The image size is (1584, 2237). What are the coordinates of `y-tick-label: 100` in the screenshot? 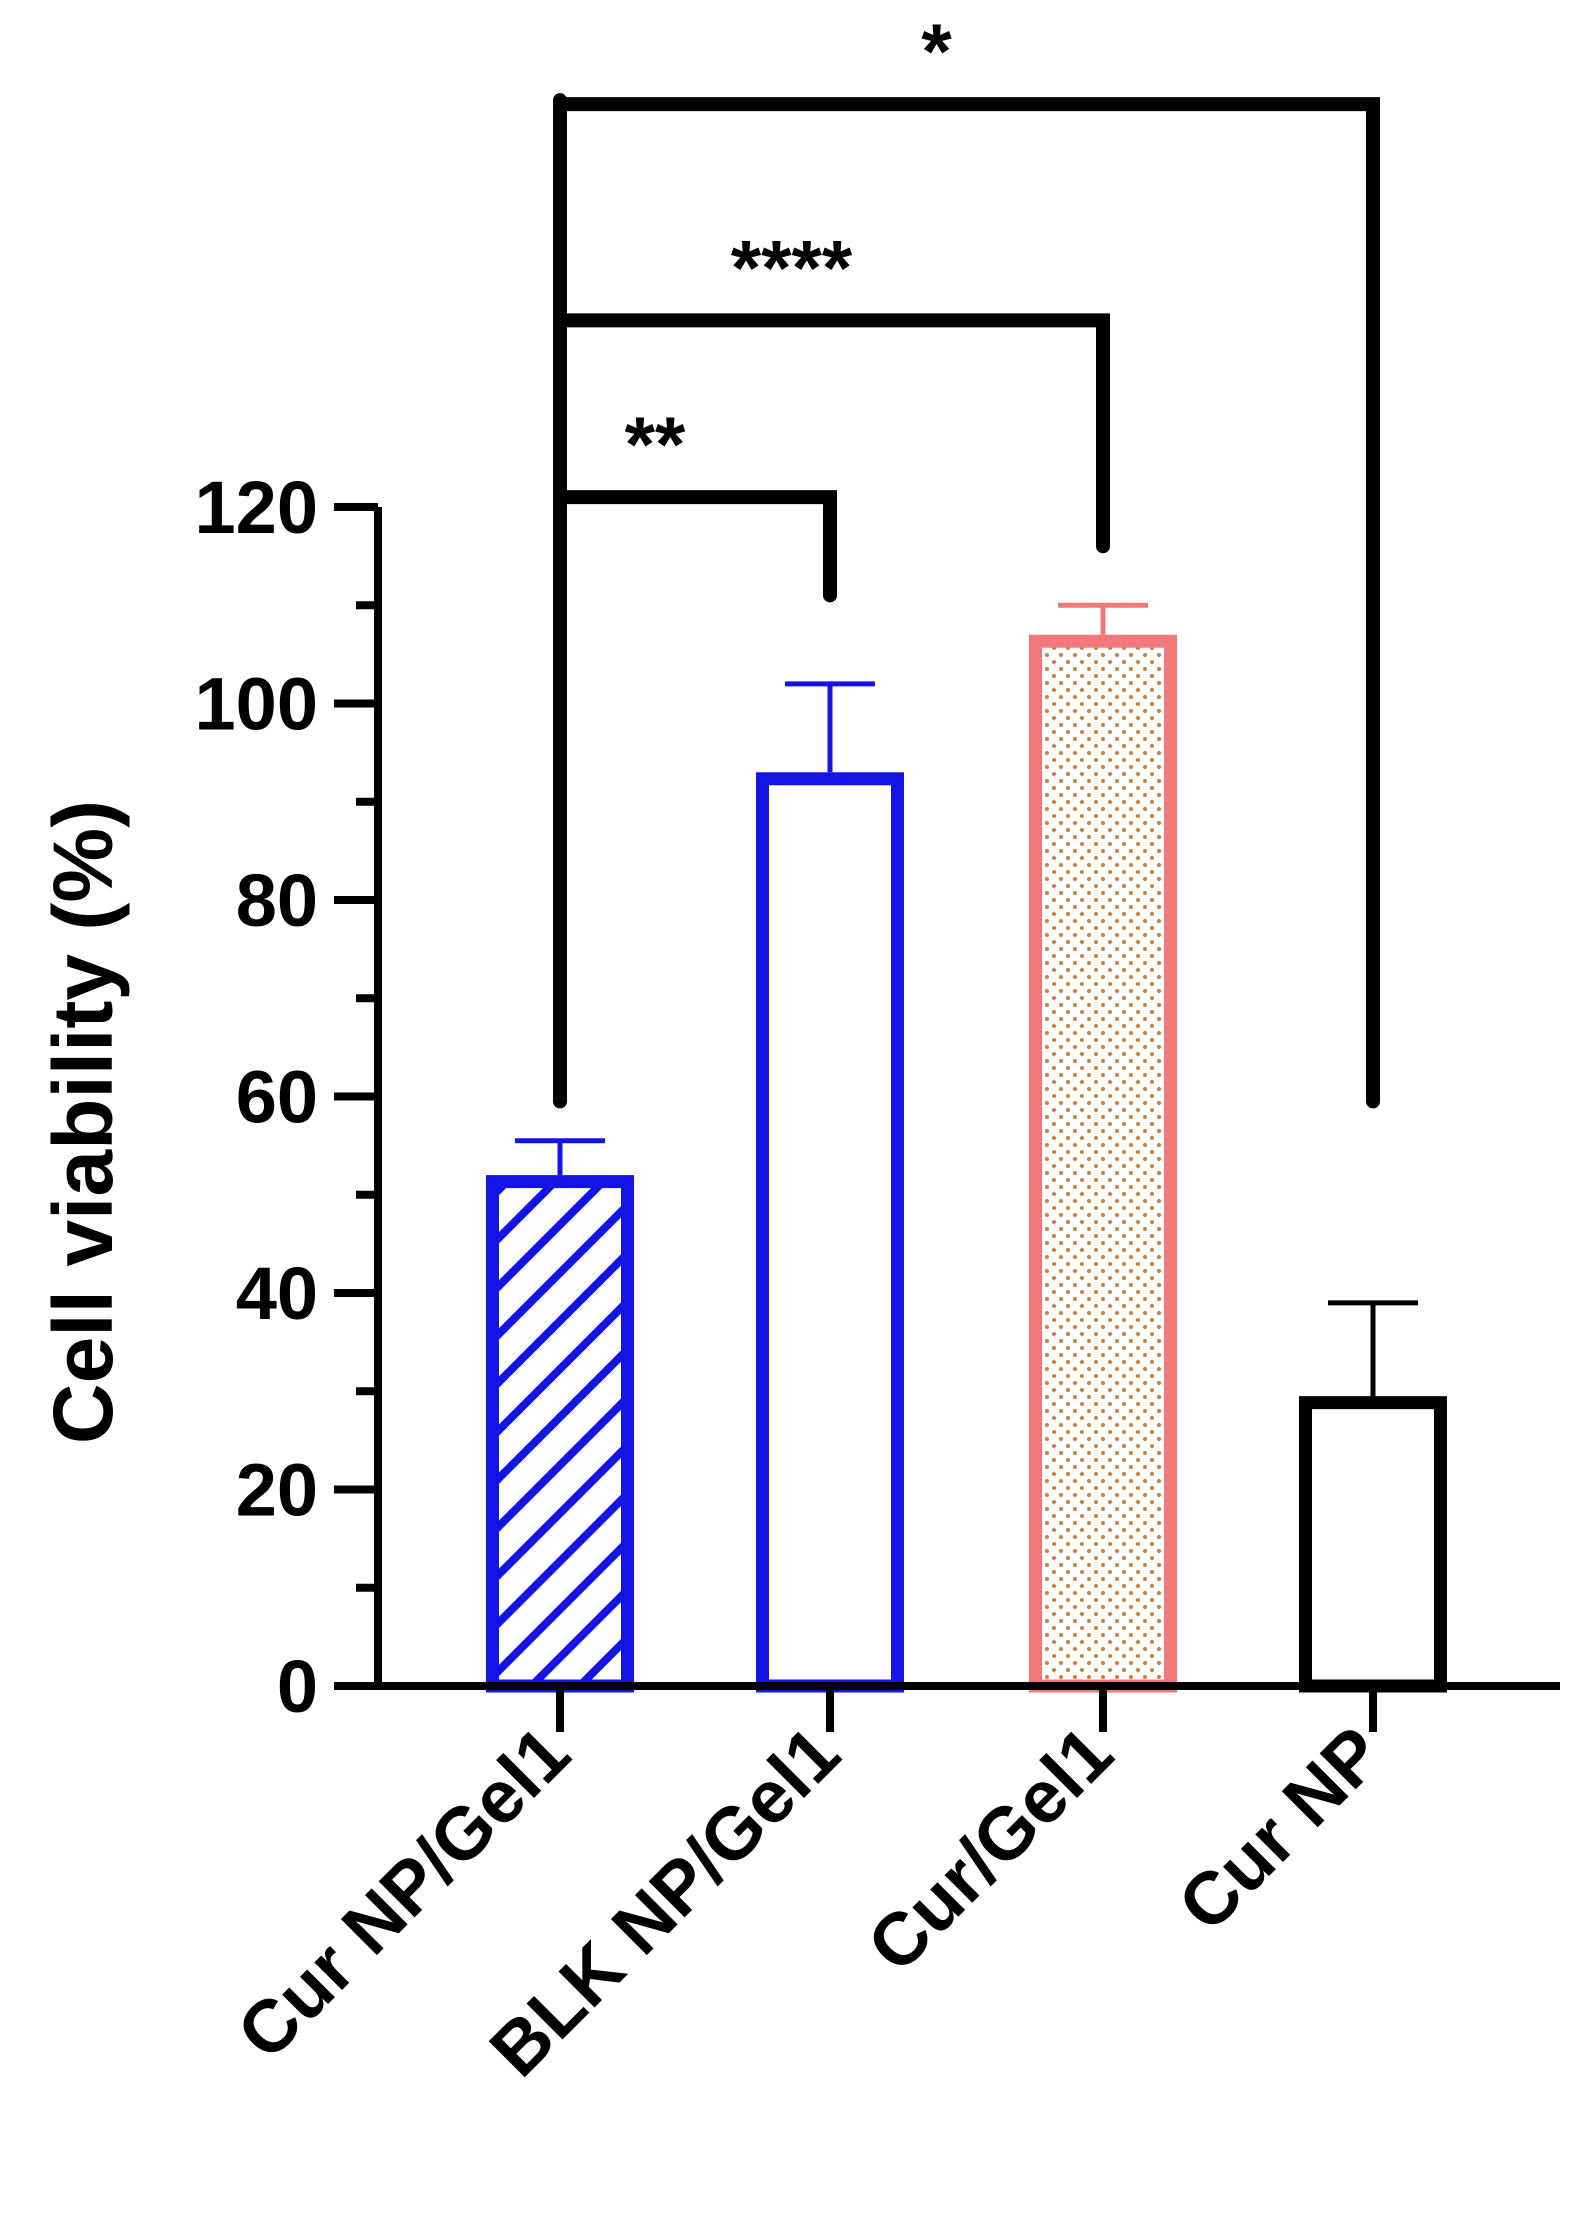 It's located at (256, 704).